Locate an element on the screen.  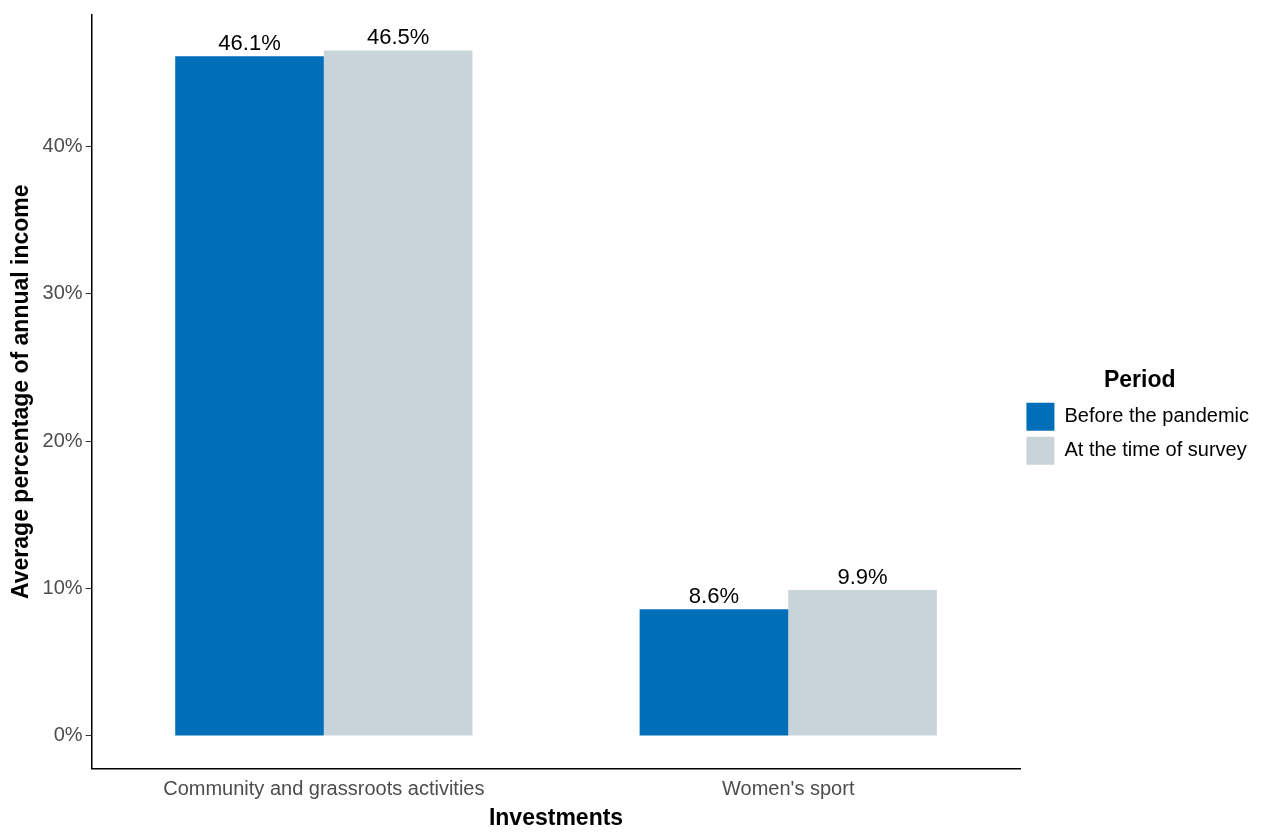
x-tick-label: Community and grassroots activities is located at coordinates (324, 787).